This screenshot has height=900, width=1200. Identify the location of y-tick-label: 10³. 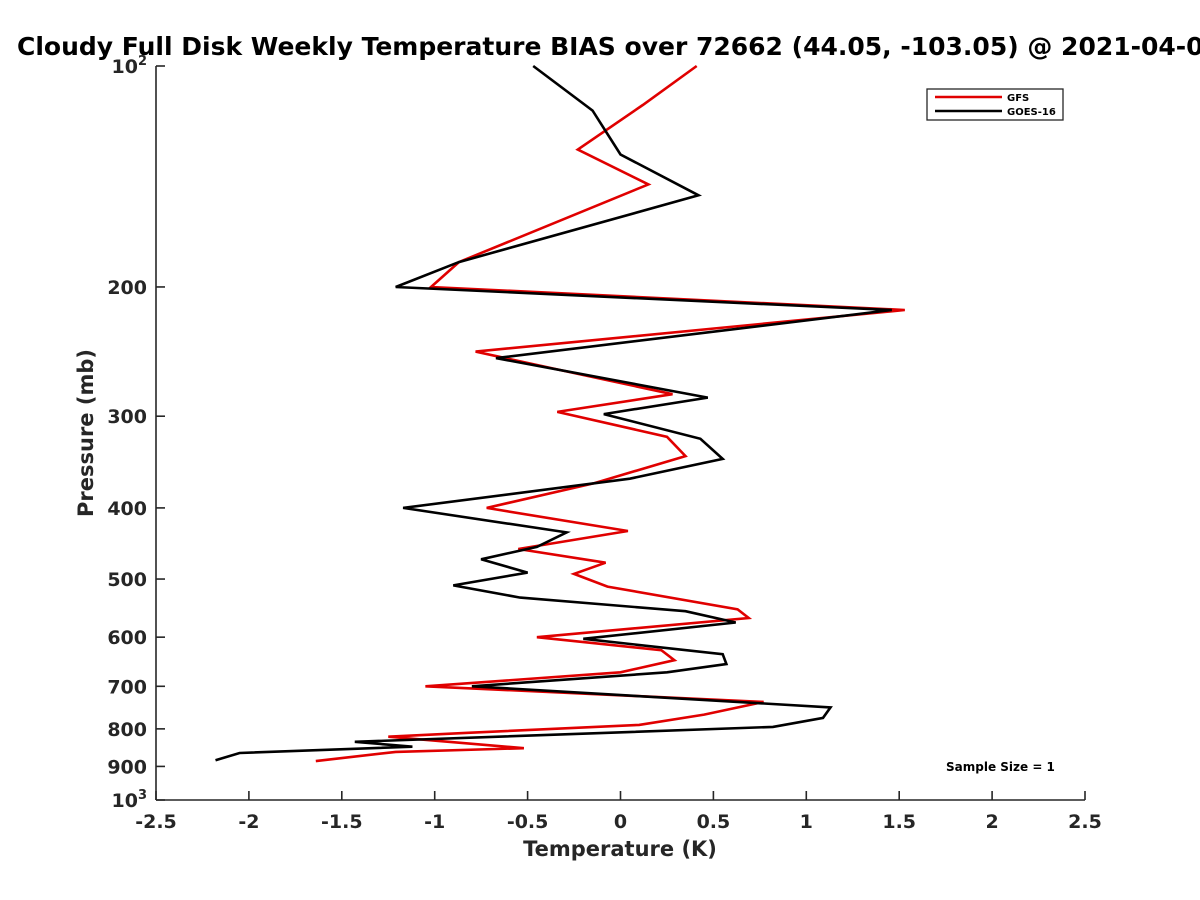
(130, 800).